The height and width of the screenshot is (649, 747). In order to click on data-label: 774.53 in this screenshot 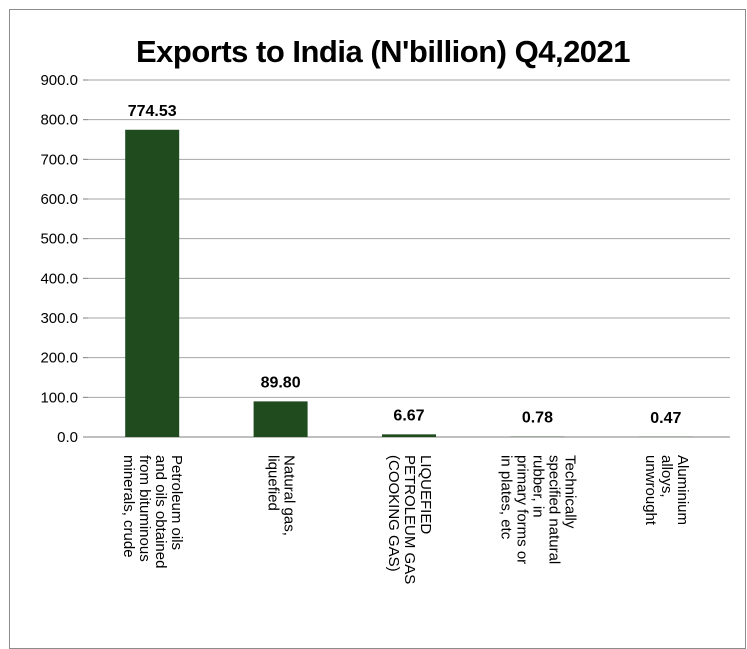, I will do `click(152, 111)`.